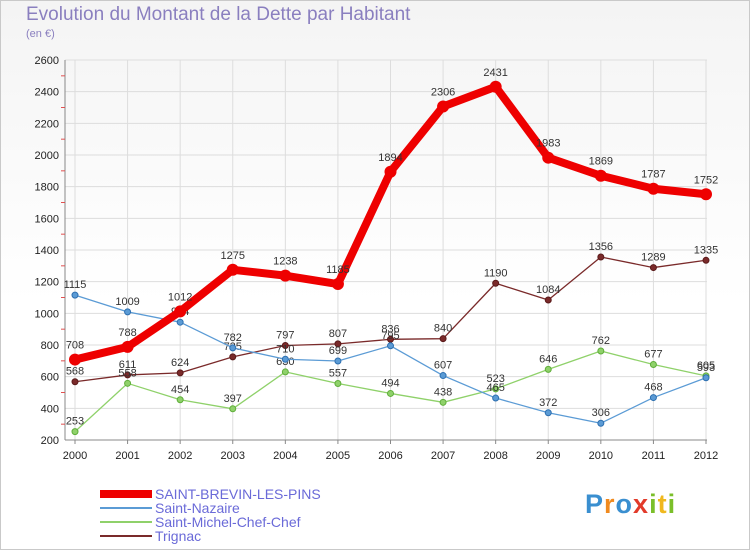  I want to click on data-label: 438, so click(443, 392).